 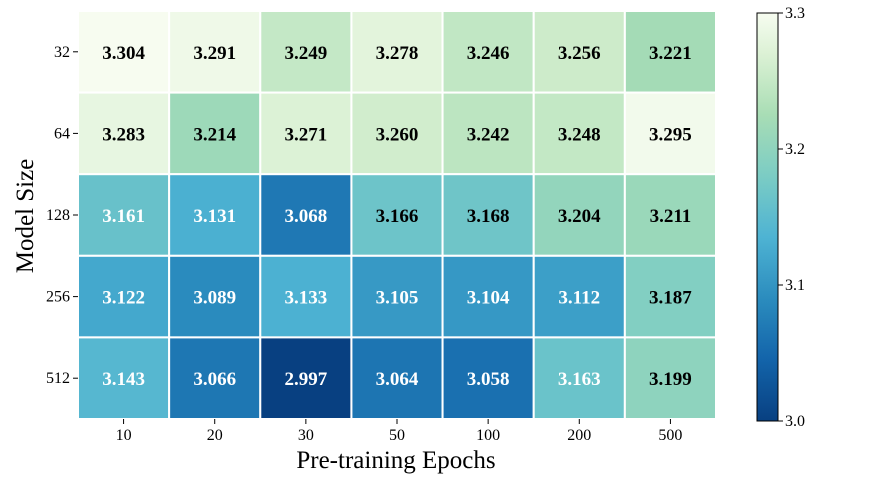 What do you see at coordinates (795, 13) in the screenshot?
I see `colorbar-tick-label: 3.3` at bounding box center [795, 13].